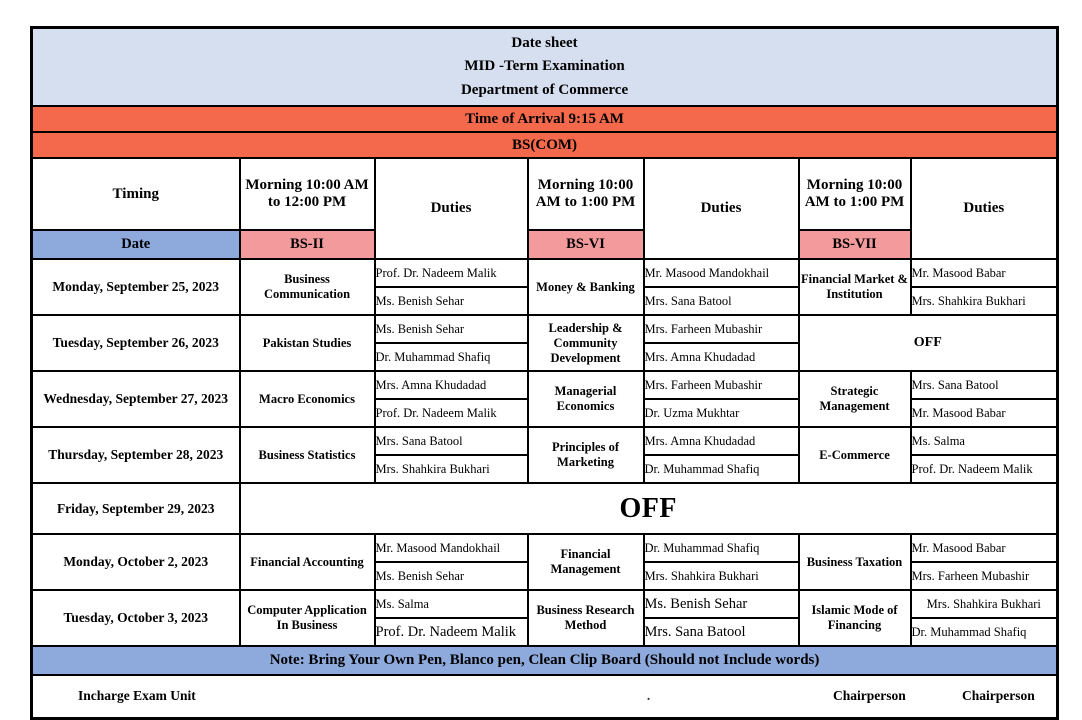 This screenshot has width=1082, height=720. Describe the element at coordinates (648, 695) in the screenshot. I see `footer-mark: .` at that location.